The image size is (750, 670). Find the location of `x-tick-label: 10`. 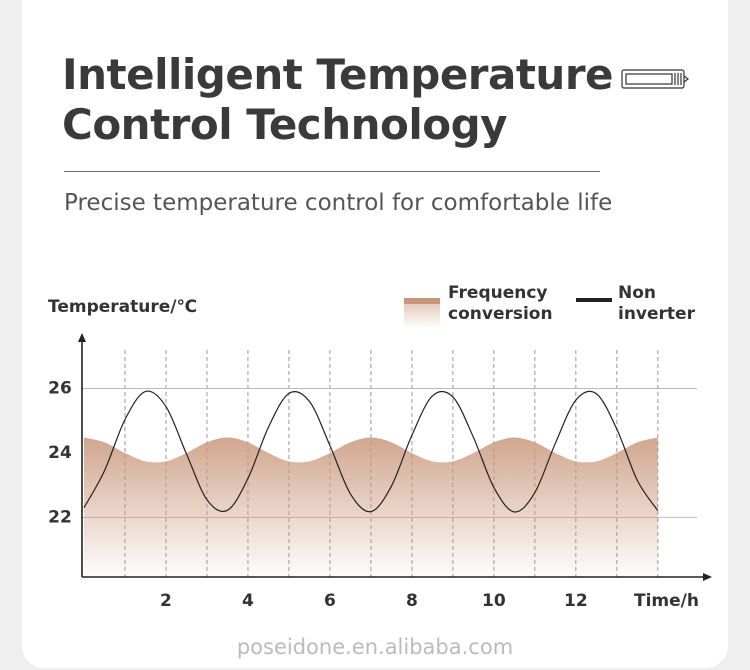

x-tick-label: 10 is located at coordinates (494, 601).